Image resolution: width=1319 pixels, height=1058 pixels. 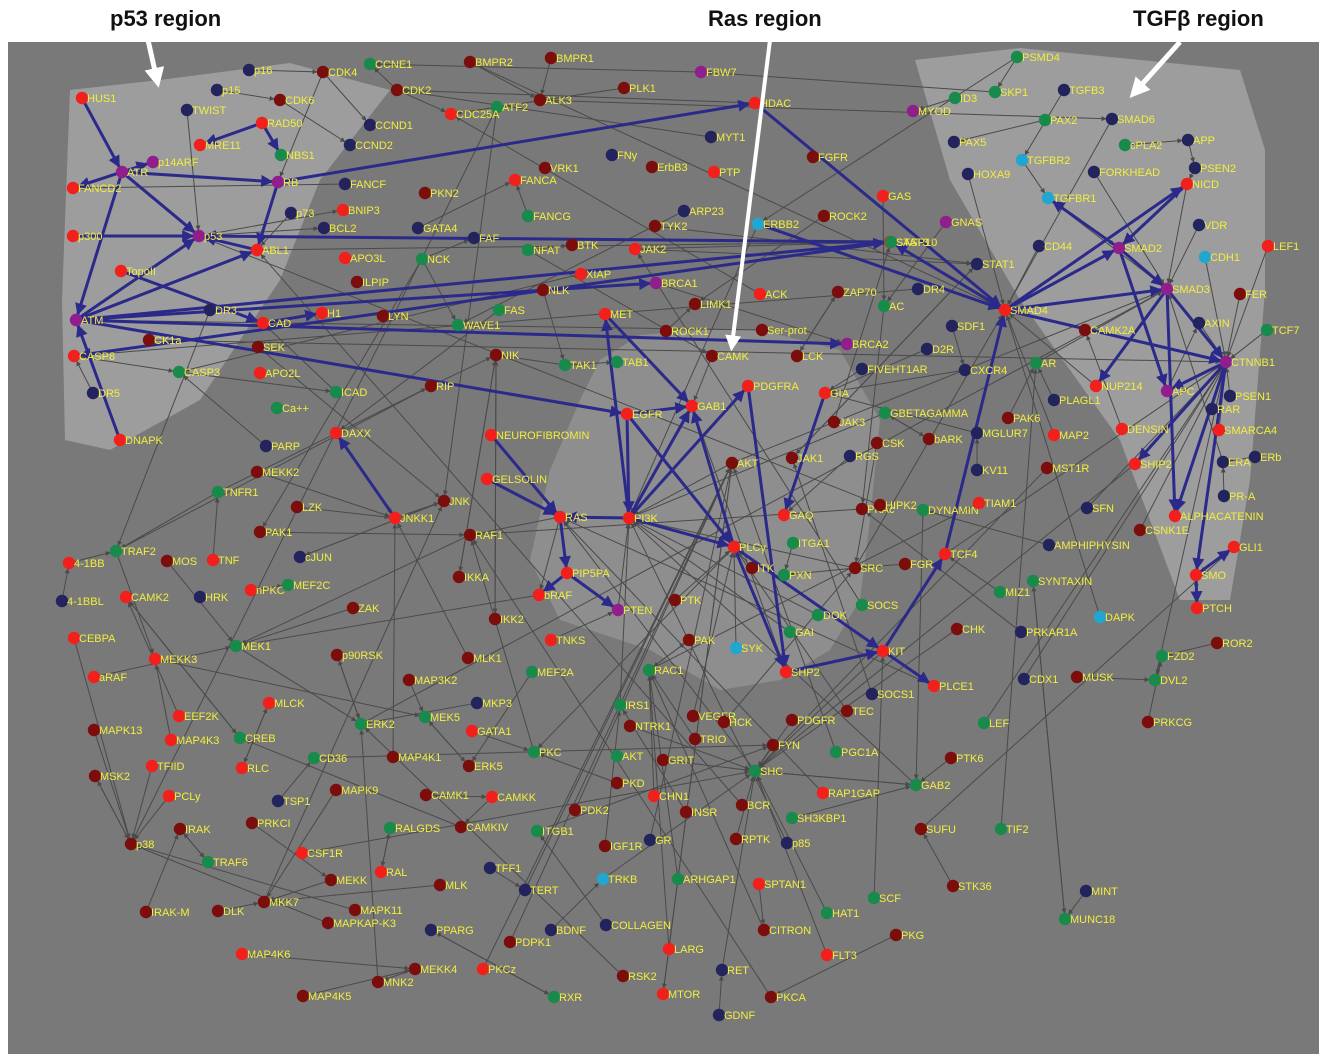 I want to click on node-PSEN2: PSEN2, so click(x=1212, y=168).